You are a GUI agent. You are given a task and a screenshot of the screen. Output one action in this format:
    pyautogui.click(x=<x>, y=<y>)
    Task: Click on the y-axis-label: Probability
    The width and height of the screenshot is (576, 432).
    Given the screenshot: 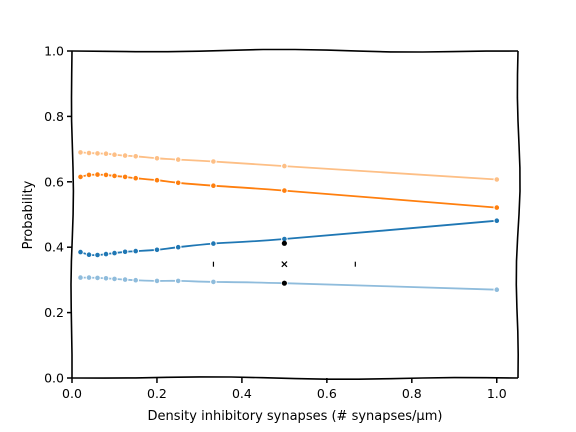 What is the action you would take?
    pyautogui.click(x=28, y=214)
    